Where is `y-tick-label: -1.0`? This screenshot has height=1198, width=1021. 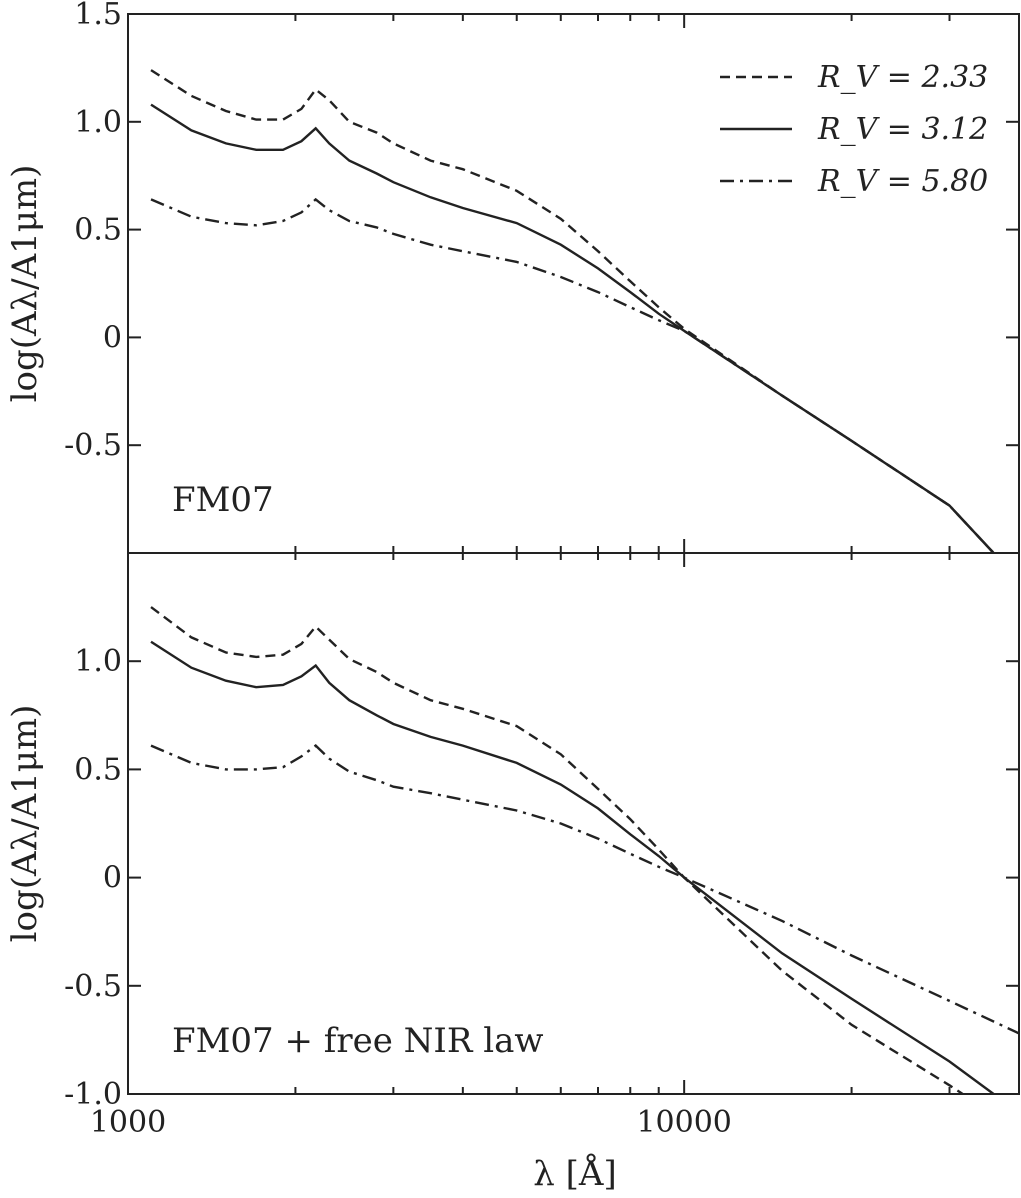 y-tick-label: -1.0 is located at coordinates (93, 1094).